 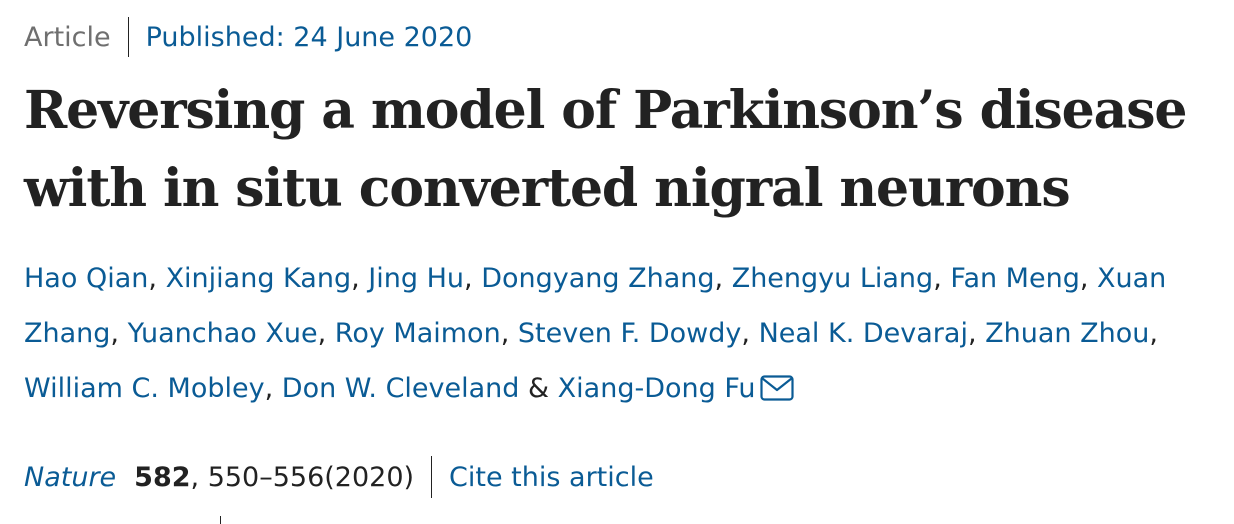 What do you see at coordinates (656, 388) in the screenshot?
I see `corresponding-author-link: Xiang-Dong Fu` at bounding box center [656, 388].